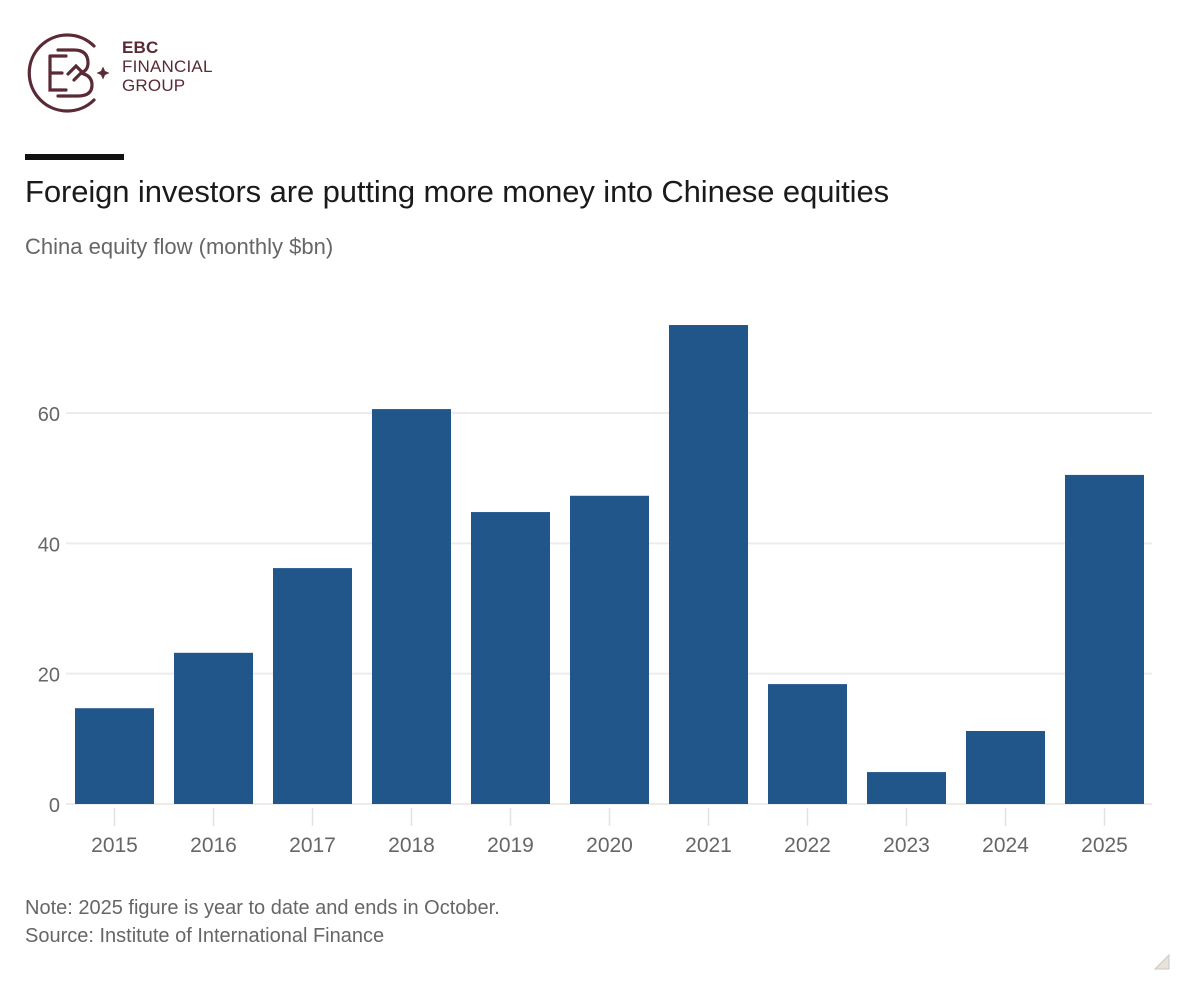  I want to click on resize-grip-icon, so click(1161, 961).